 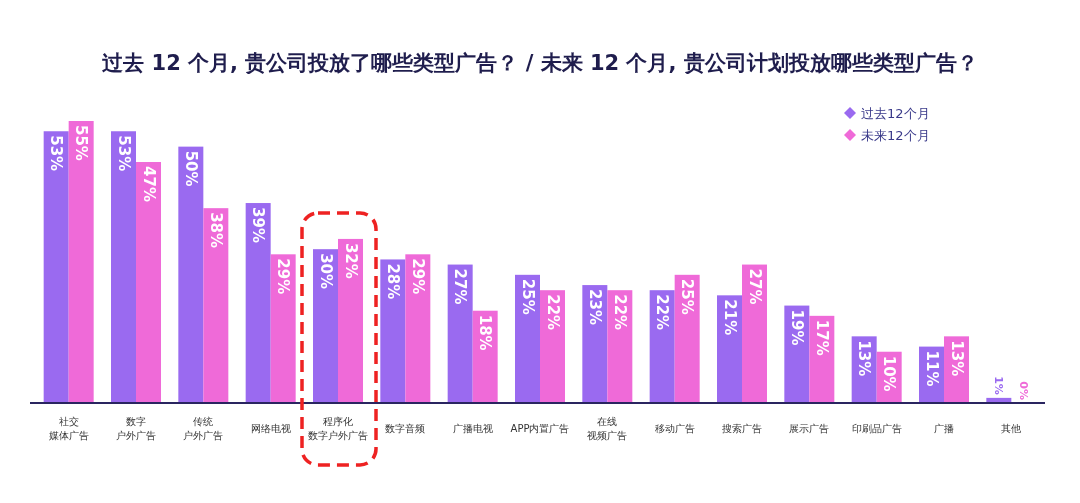 I want to click on x-tick-label: 广播电视, so click(x=472, y=428).